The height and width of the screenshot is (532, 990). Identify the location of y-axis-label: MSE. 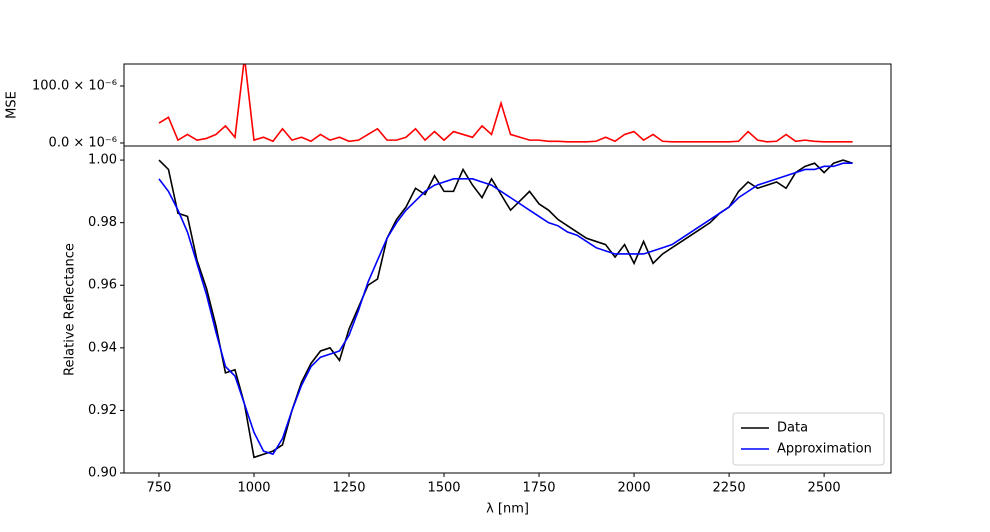
(12, 105).